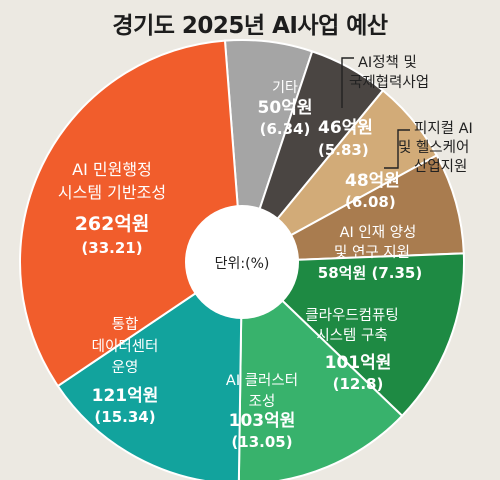 The width and height of the screenshot is (500, 480). What do you see at coordinates (433, 147) in the screenshot?
I see `slice-name-3-line-2: 및 헬스케어` at bounding box center [433, 147].